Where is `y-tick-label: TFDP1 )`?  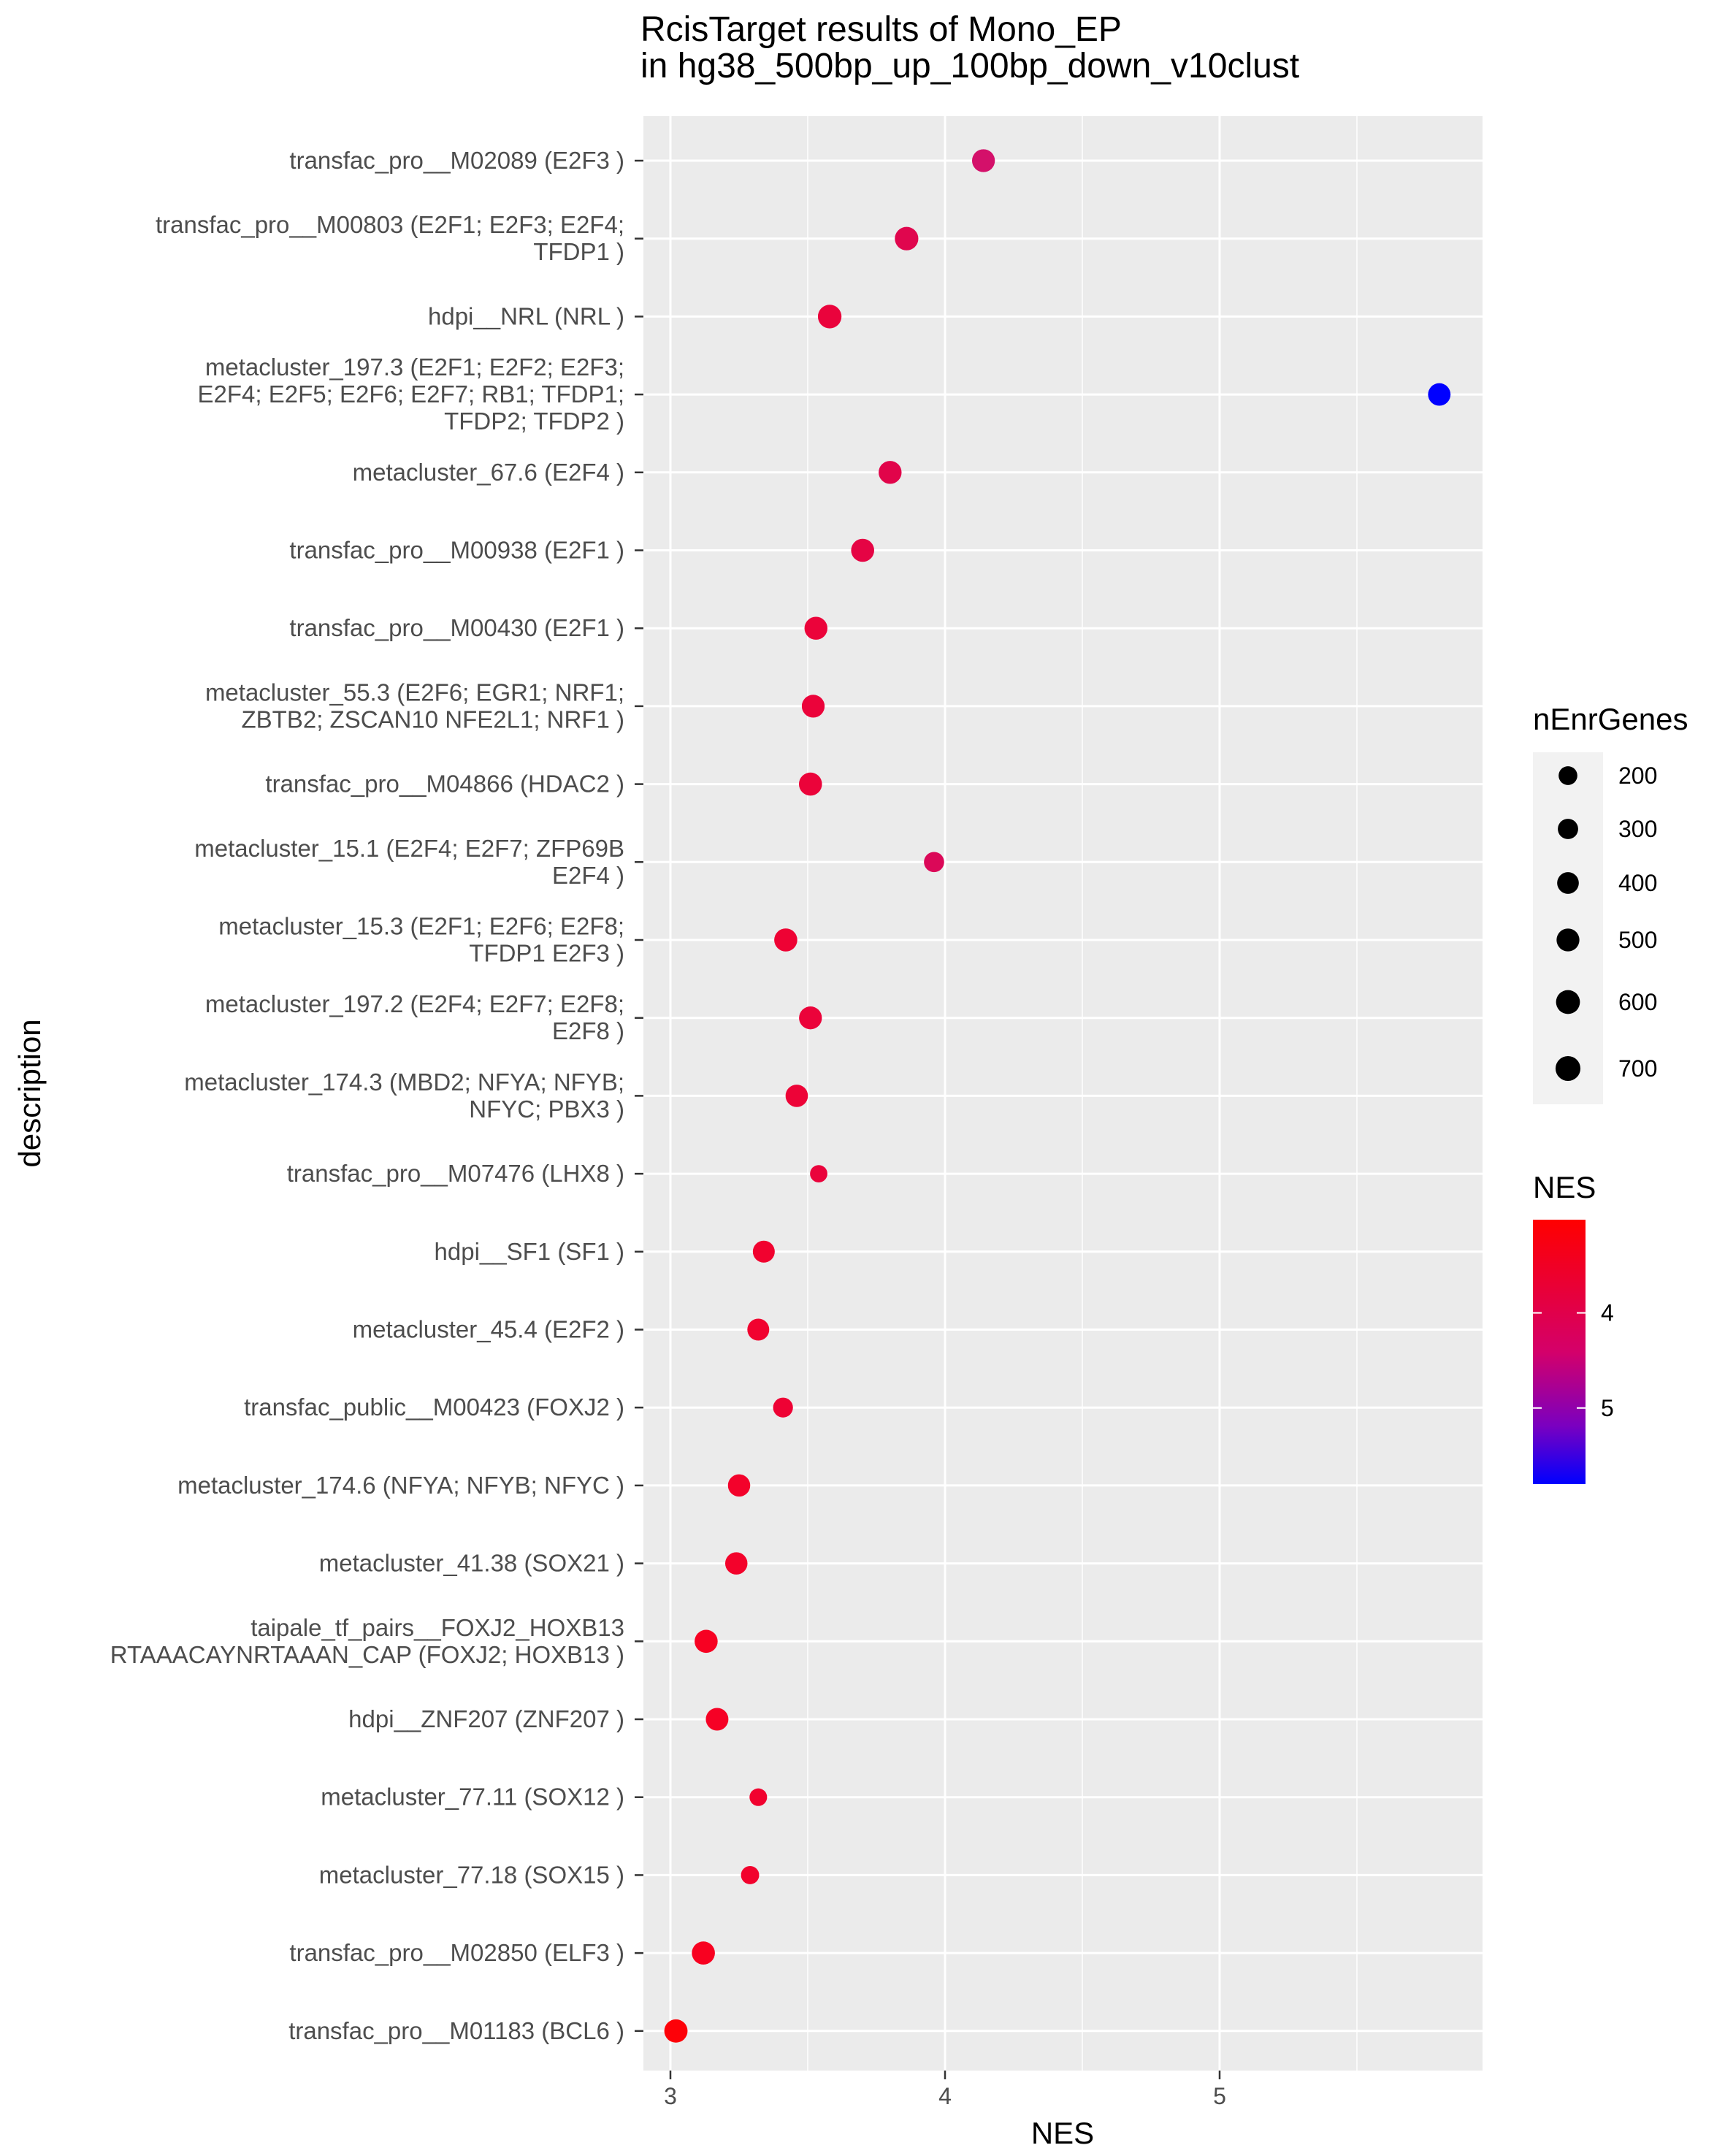 y-tick-label: TFDP1 ) is located at coordinates (578, 252).